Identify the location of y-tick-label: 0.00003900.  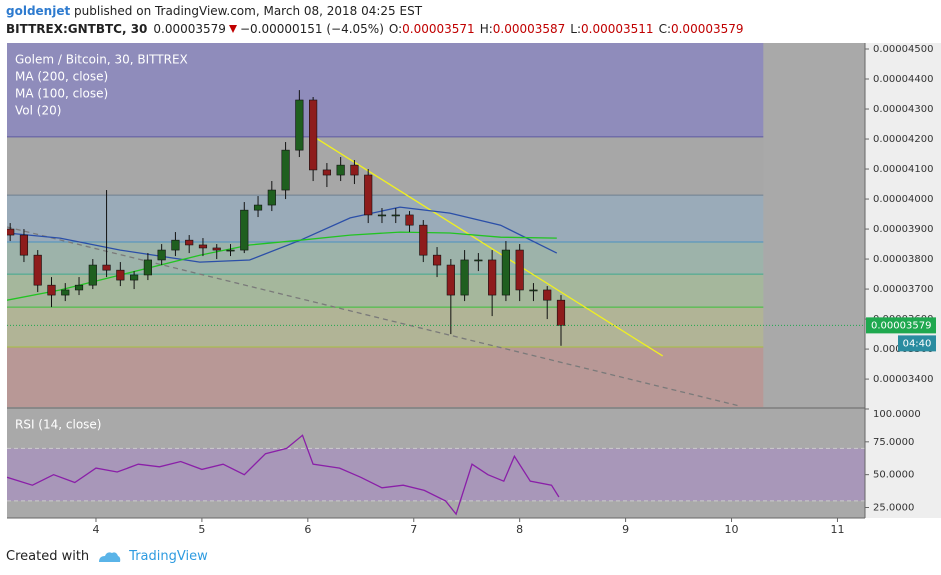
(903, 229).